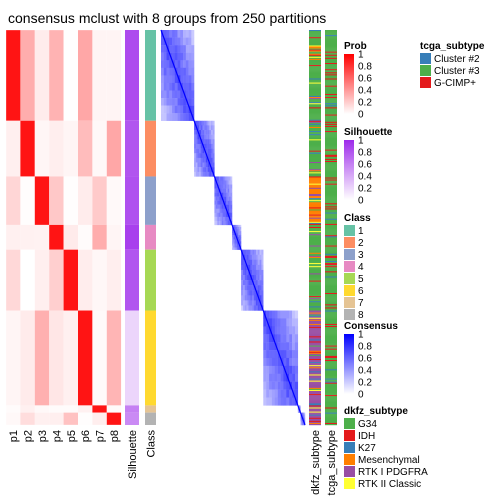  I want to click on tcga-legend-label: Cluster #2, so click(457, 59).